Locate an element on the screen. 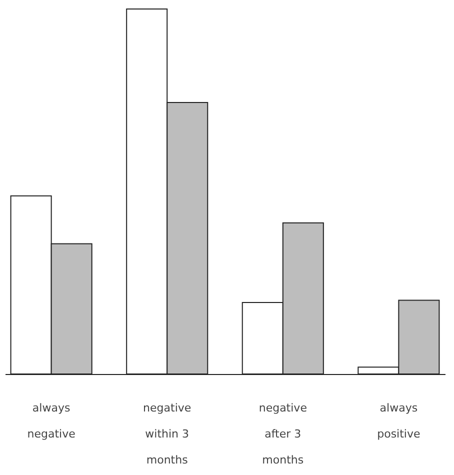 Image resolution: width=454 pixels, height=475 pixels. x-tick-label: negative after 3 months is located at coordinates (283, 434).